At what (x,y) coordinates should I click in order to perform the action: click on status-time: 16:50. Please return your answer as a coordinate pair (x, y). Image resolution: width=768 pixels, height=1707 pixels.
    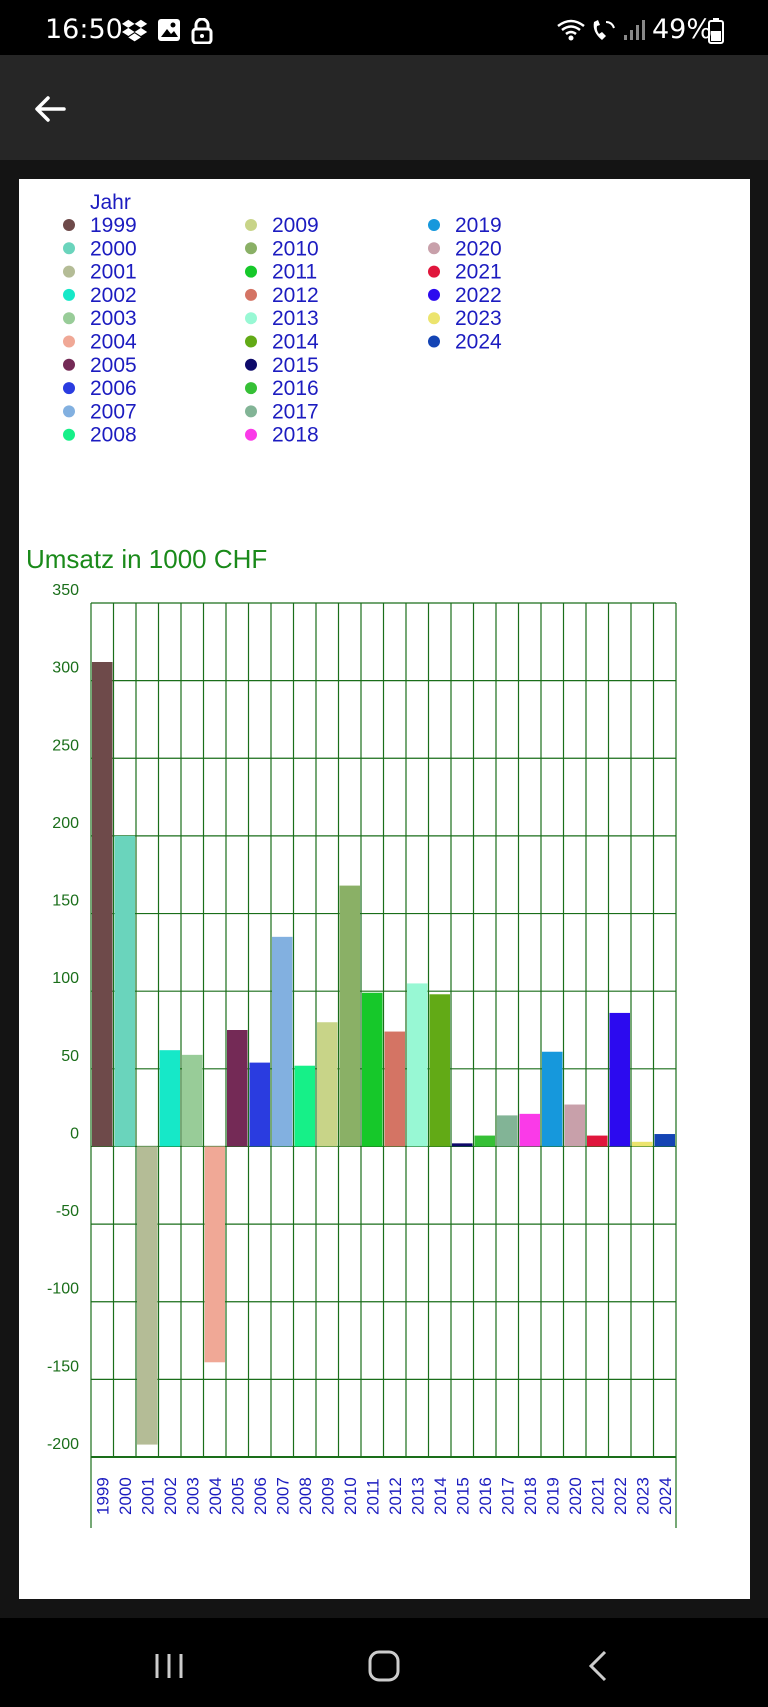
    Looking at the image, I should click on (84, 29).